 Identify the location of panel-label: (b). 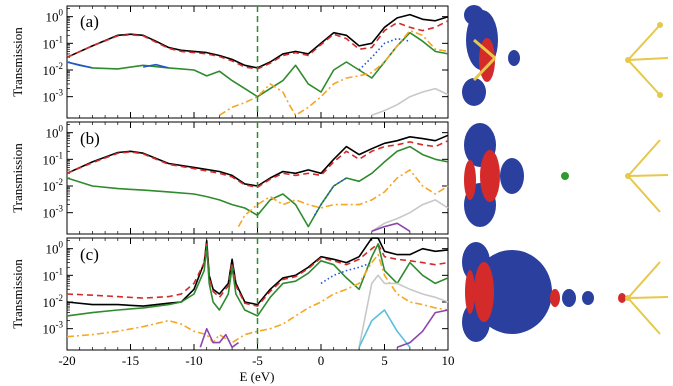
(90, 138).